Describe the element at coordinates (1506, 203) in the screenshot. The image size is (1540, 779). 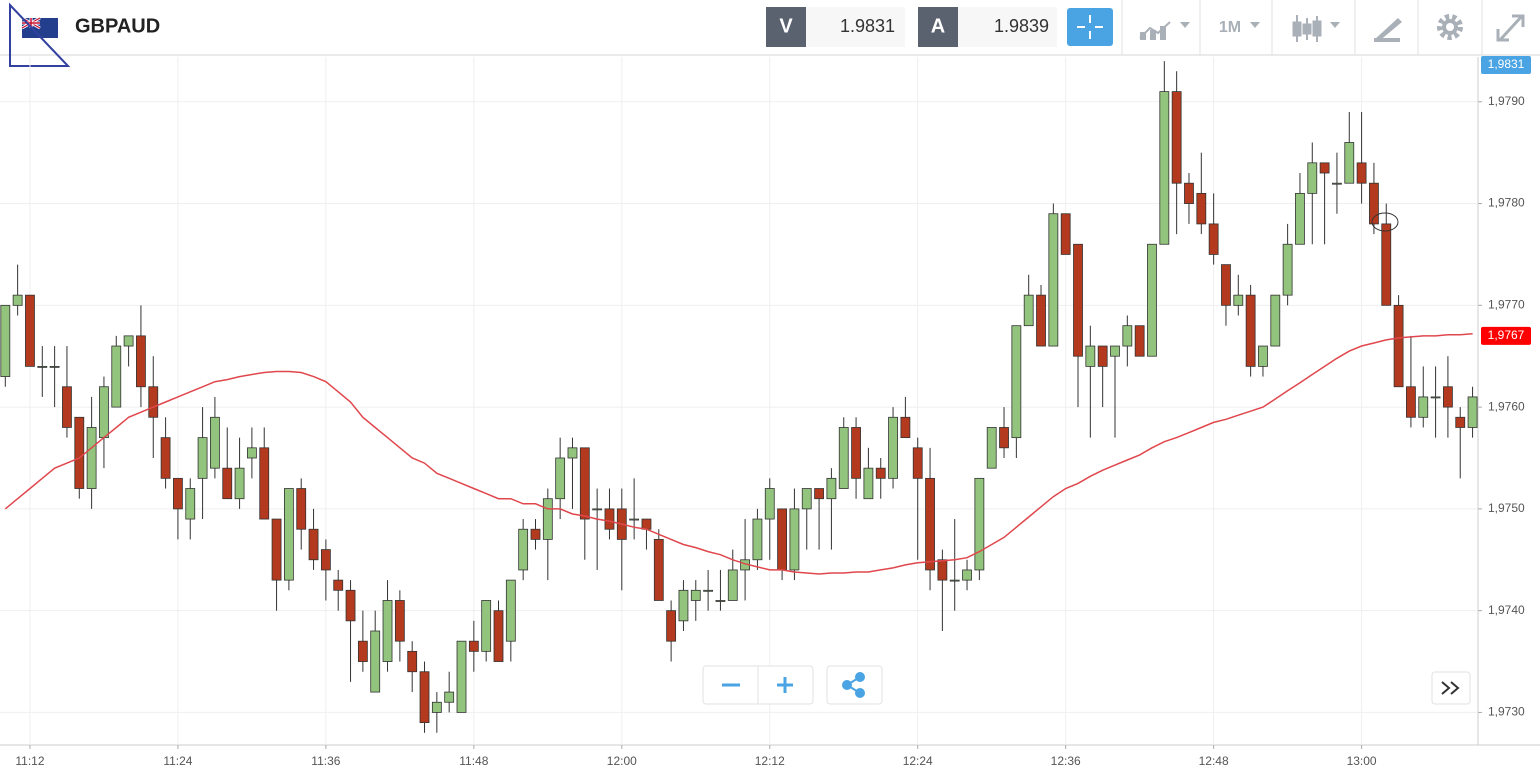
I see `y-tick-label: 1,9780` at that location.